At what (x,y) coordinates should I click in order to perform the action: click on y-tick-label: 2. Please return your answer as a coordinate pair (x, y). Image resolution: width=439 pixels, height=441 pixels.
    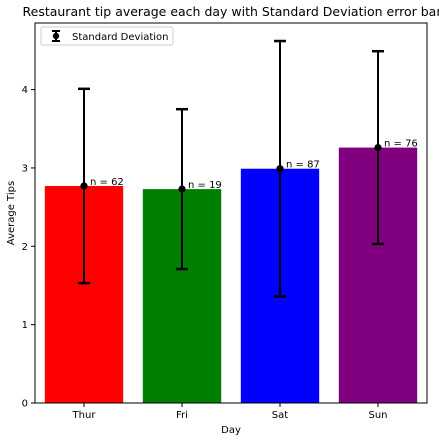
    Looking at the image, I should click on (25, 247).